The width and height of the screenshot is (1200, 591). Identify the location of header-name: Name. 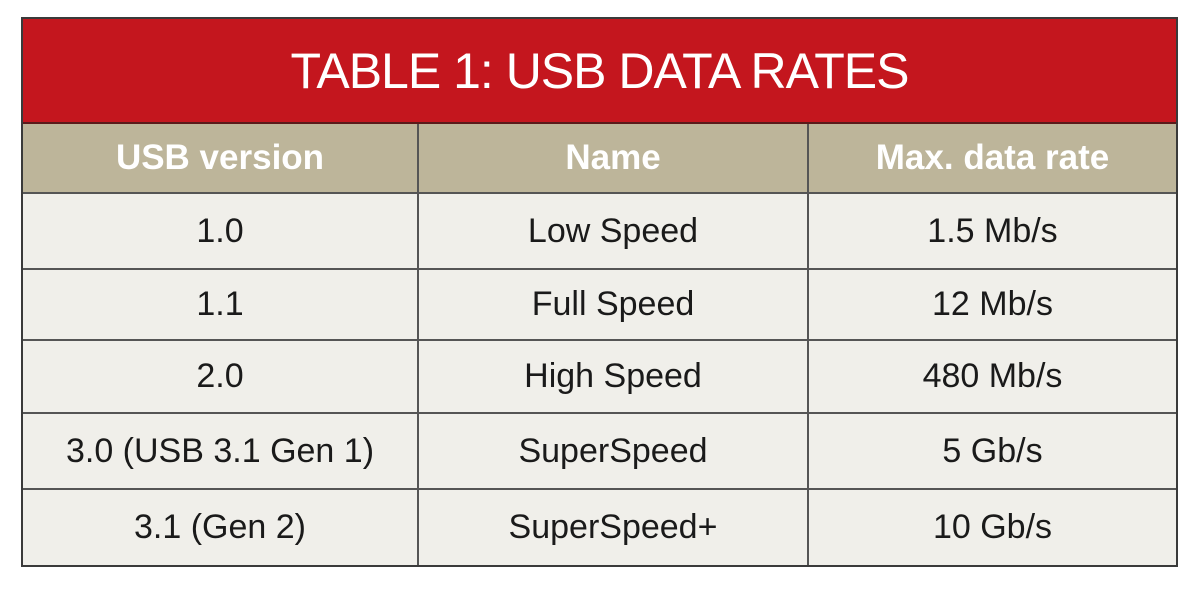
(614, 158).